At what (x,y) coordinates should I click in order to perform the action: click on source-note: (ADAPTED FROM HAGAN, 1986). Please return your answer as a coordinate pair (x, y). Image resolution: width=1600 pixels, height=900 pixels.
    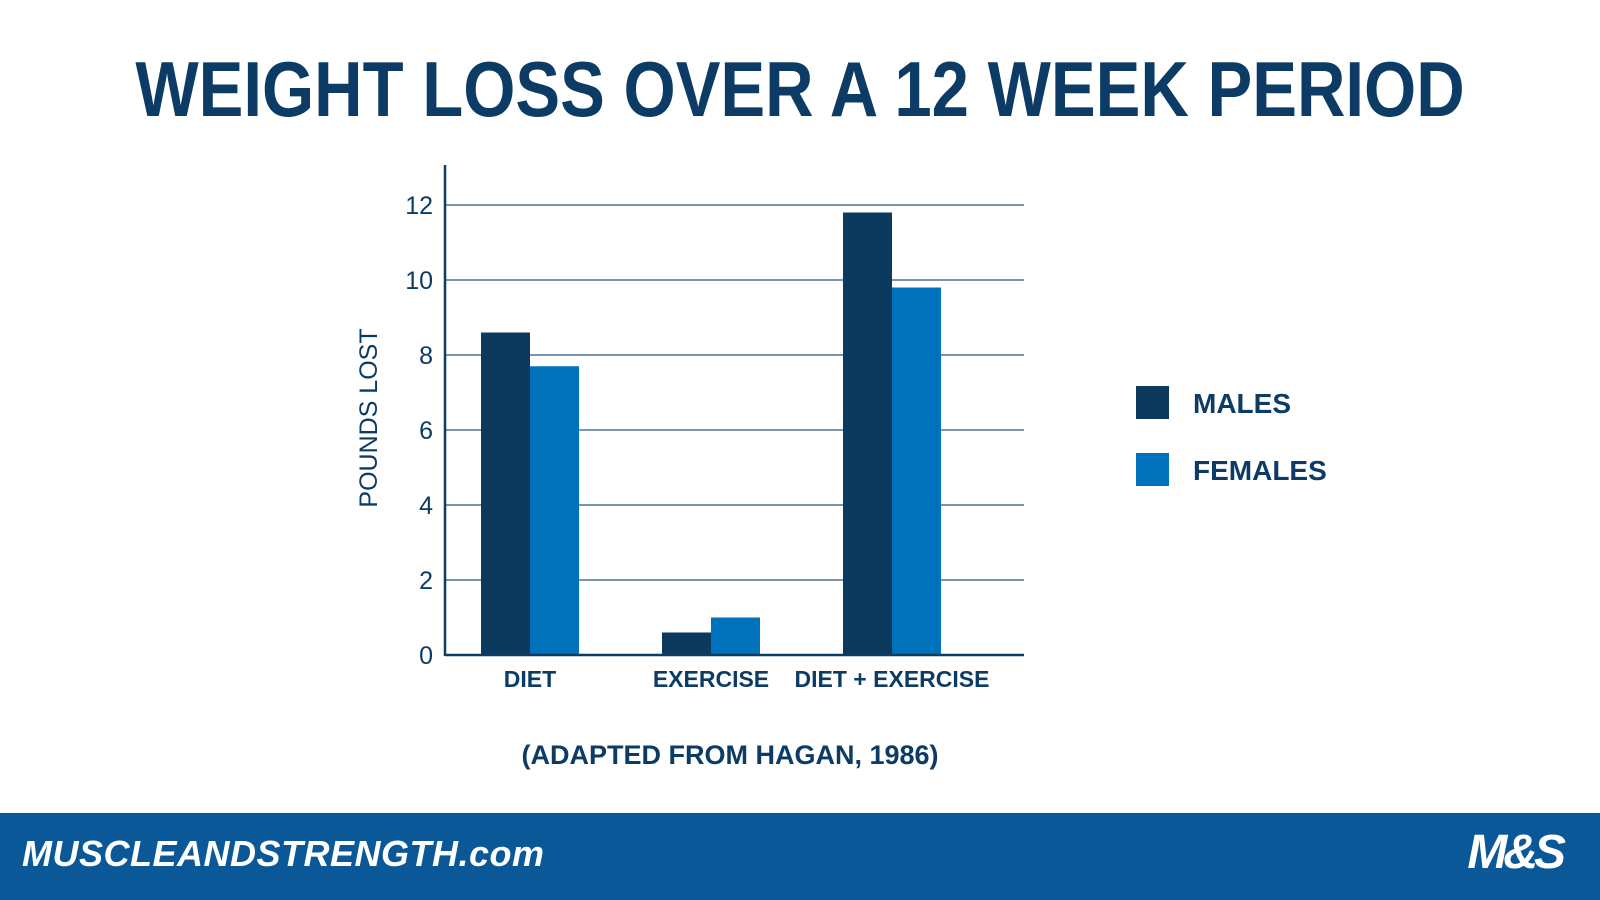
    Looking at the image, I should click on (730, 755).